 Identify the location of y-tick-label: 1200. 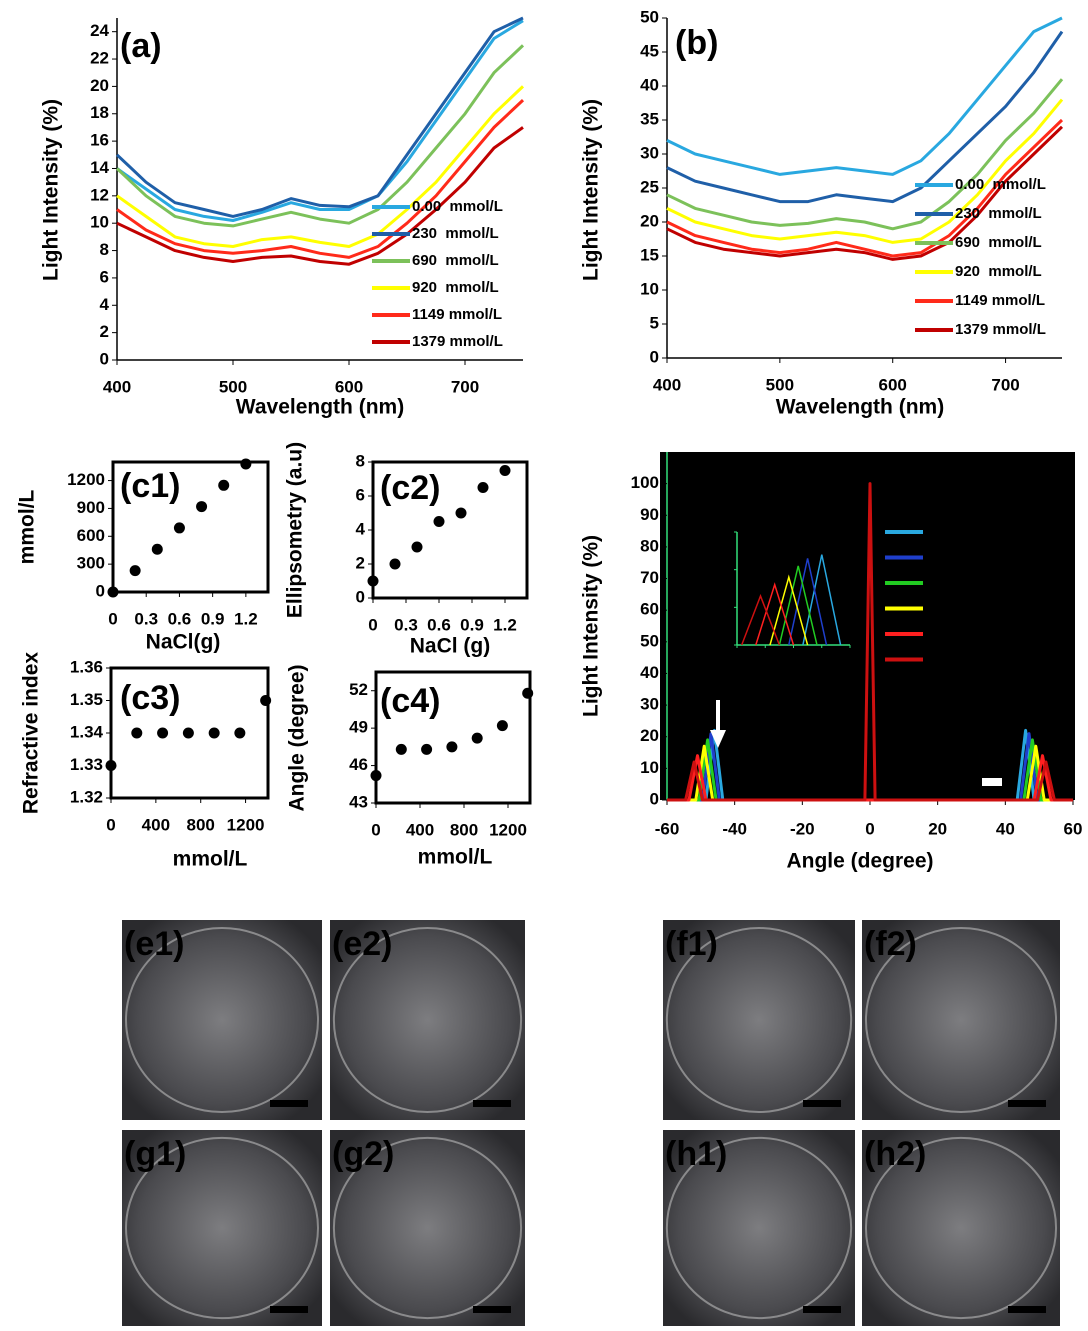
(86, 479).